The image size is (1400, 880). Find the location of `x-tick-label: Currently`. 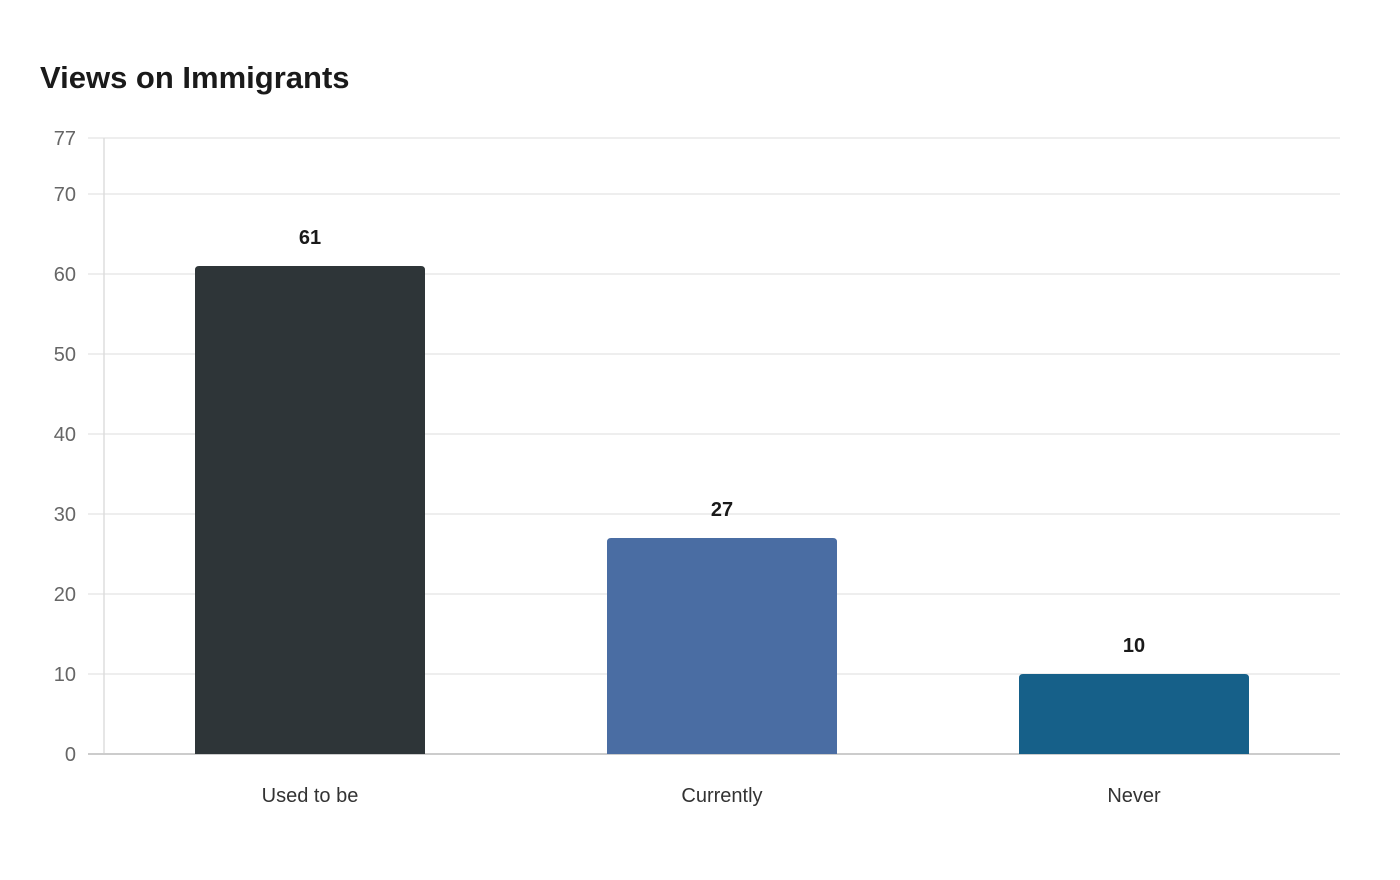

x-tick-label: Currently is located at coordinates (721, 796).